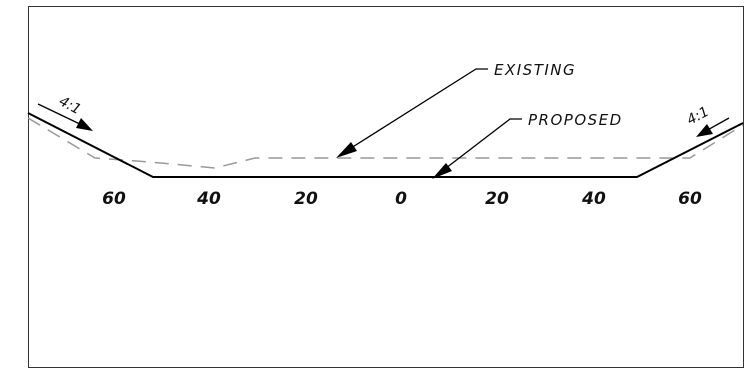  Describe the element at coordinates (61, 115) in the screenshot. I see `left-slope-arrow-shaft` at that location.